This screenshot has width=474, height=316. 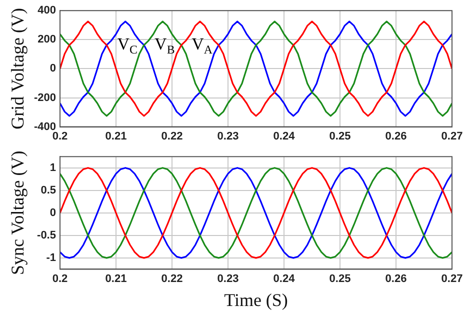 What do you see at coordinates (47, 40) in the screenshot?
I see `y-tick-label: 200` at bounding box center [47, 40].